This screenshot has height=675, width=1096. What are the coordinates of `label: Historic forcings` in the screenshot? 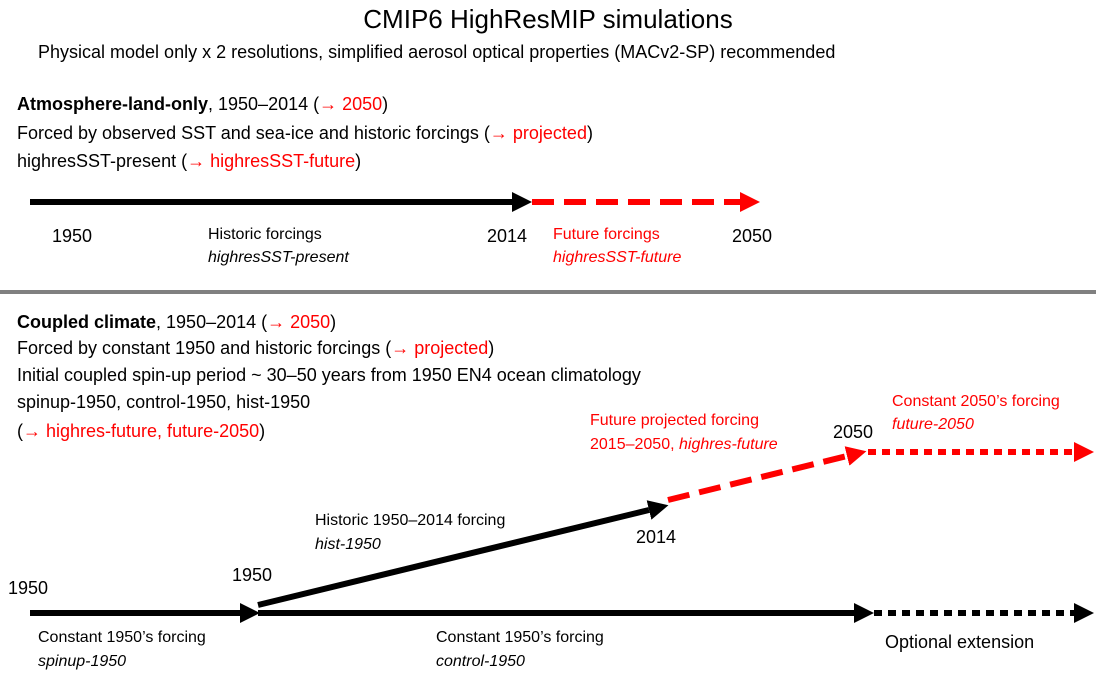 It's located at (265, 234).